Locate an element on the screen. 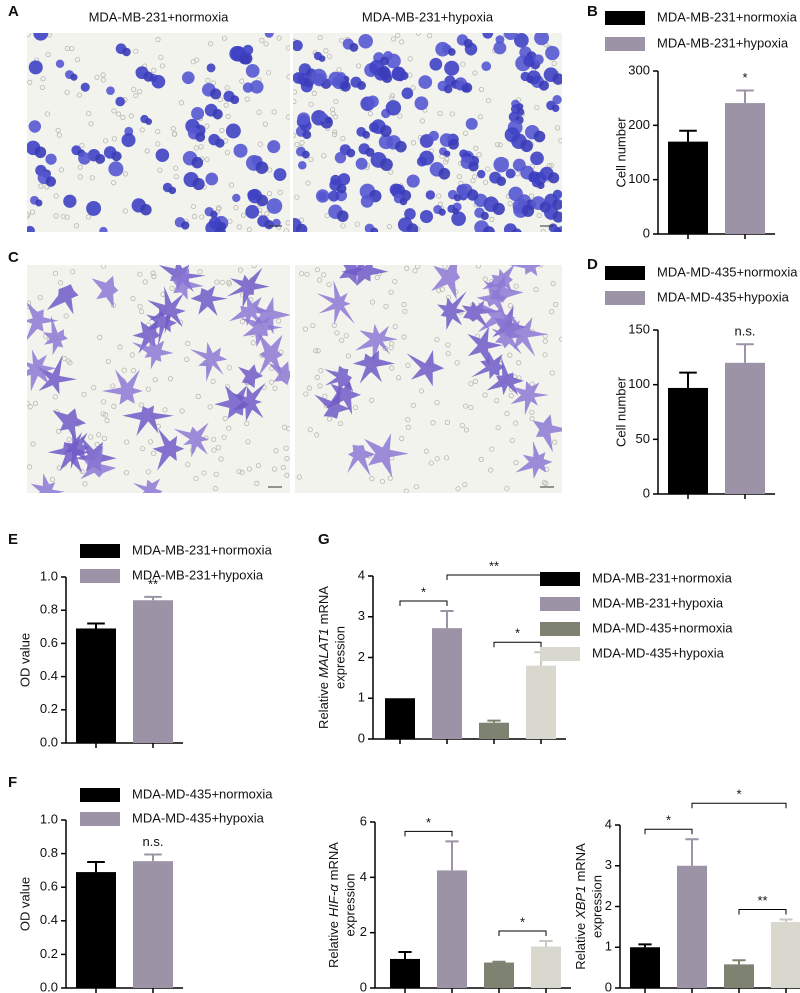 The width and height of the screenshot is (800, 993). y-label-gene: MALAT1 is located at coordinates (323, 653).